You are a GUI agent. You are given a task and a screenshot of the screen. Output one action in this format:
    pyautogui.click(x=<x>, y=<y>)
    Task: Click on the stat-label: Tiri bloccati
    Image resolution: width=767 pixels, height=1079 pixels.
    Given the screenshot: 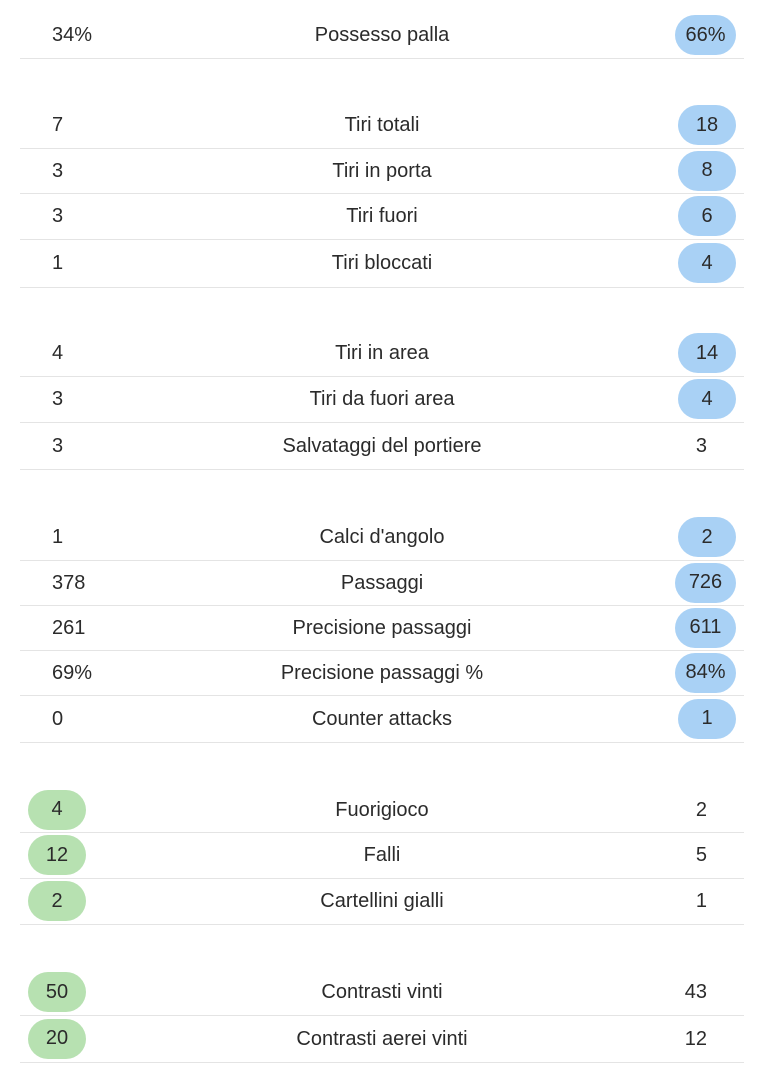 What is the action you would take?
    pyautogui.click(x=382, y=263)
    